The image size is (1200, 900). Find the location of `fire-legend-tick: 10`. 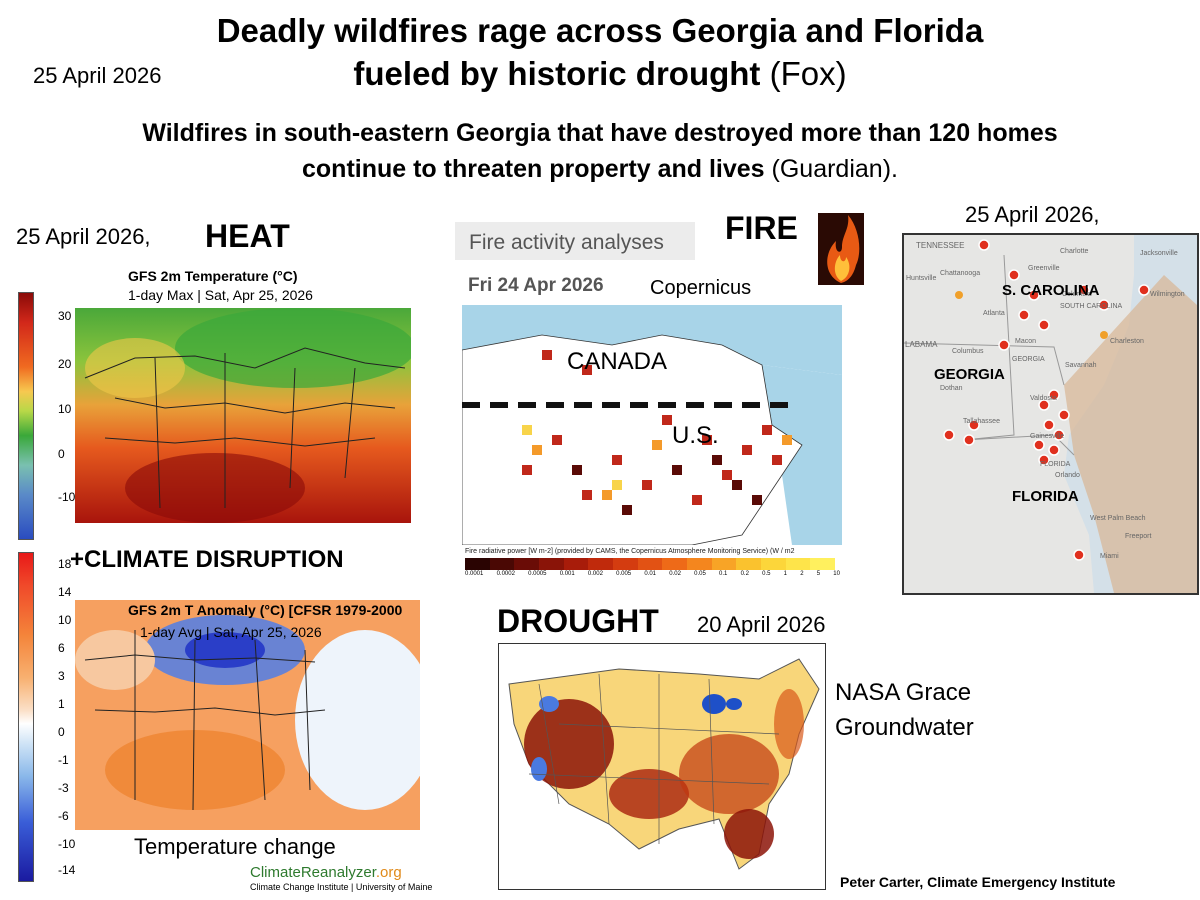

fire-legend-tick: 10 is located at coordinates (836, 574).